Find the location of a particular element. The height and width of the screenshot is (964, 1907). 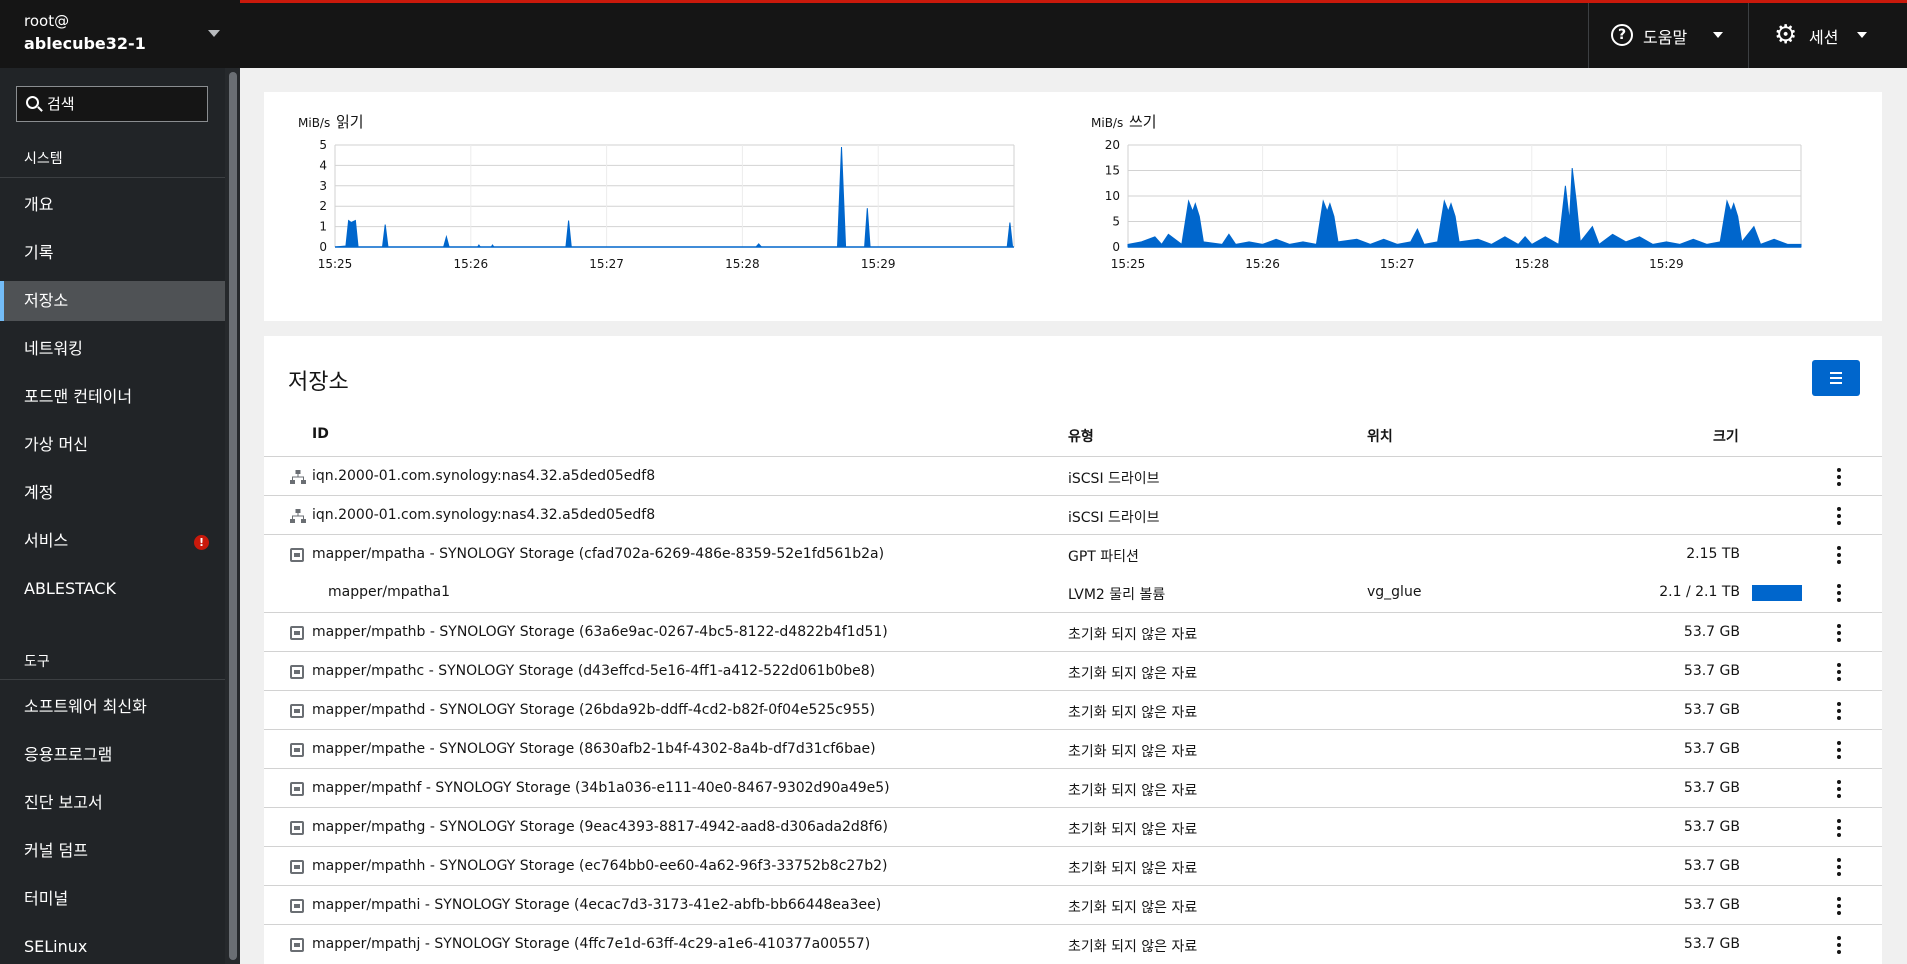

write-chart-x-tick-label: 15:27 is located at coordinates (1397, 264).